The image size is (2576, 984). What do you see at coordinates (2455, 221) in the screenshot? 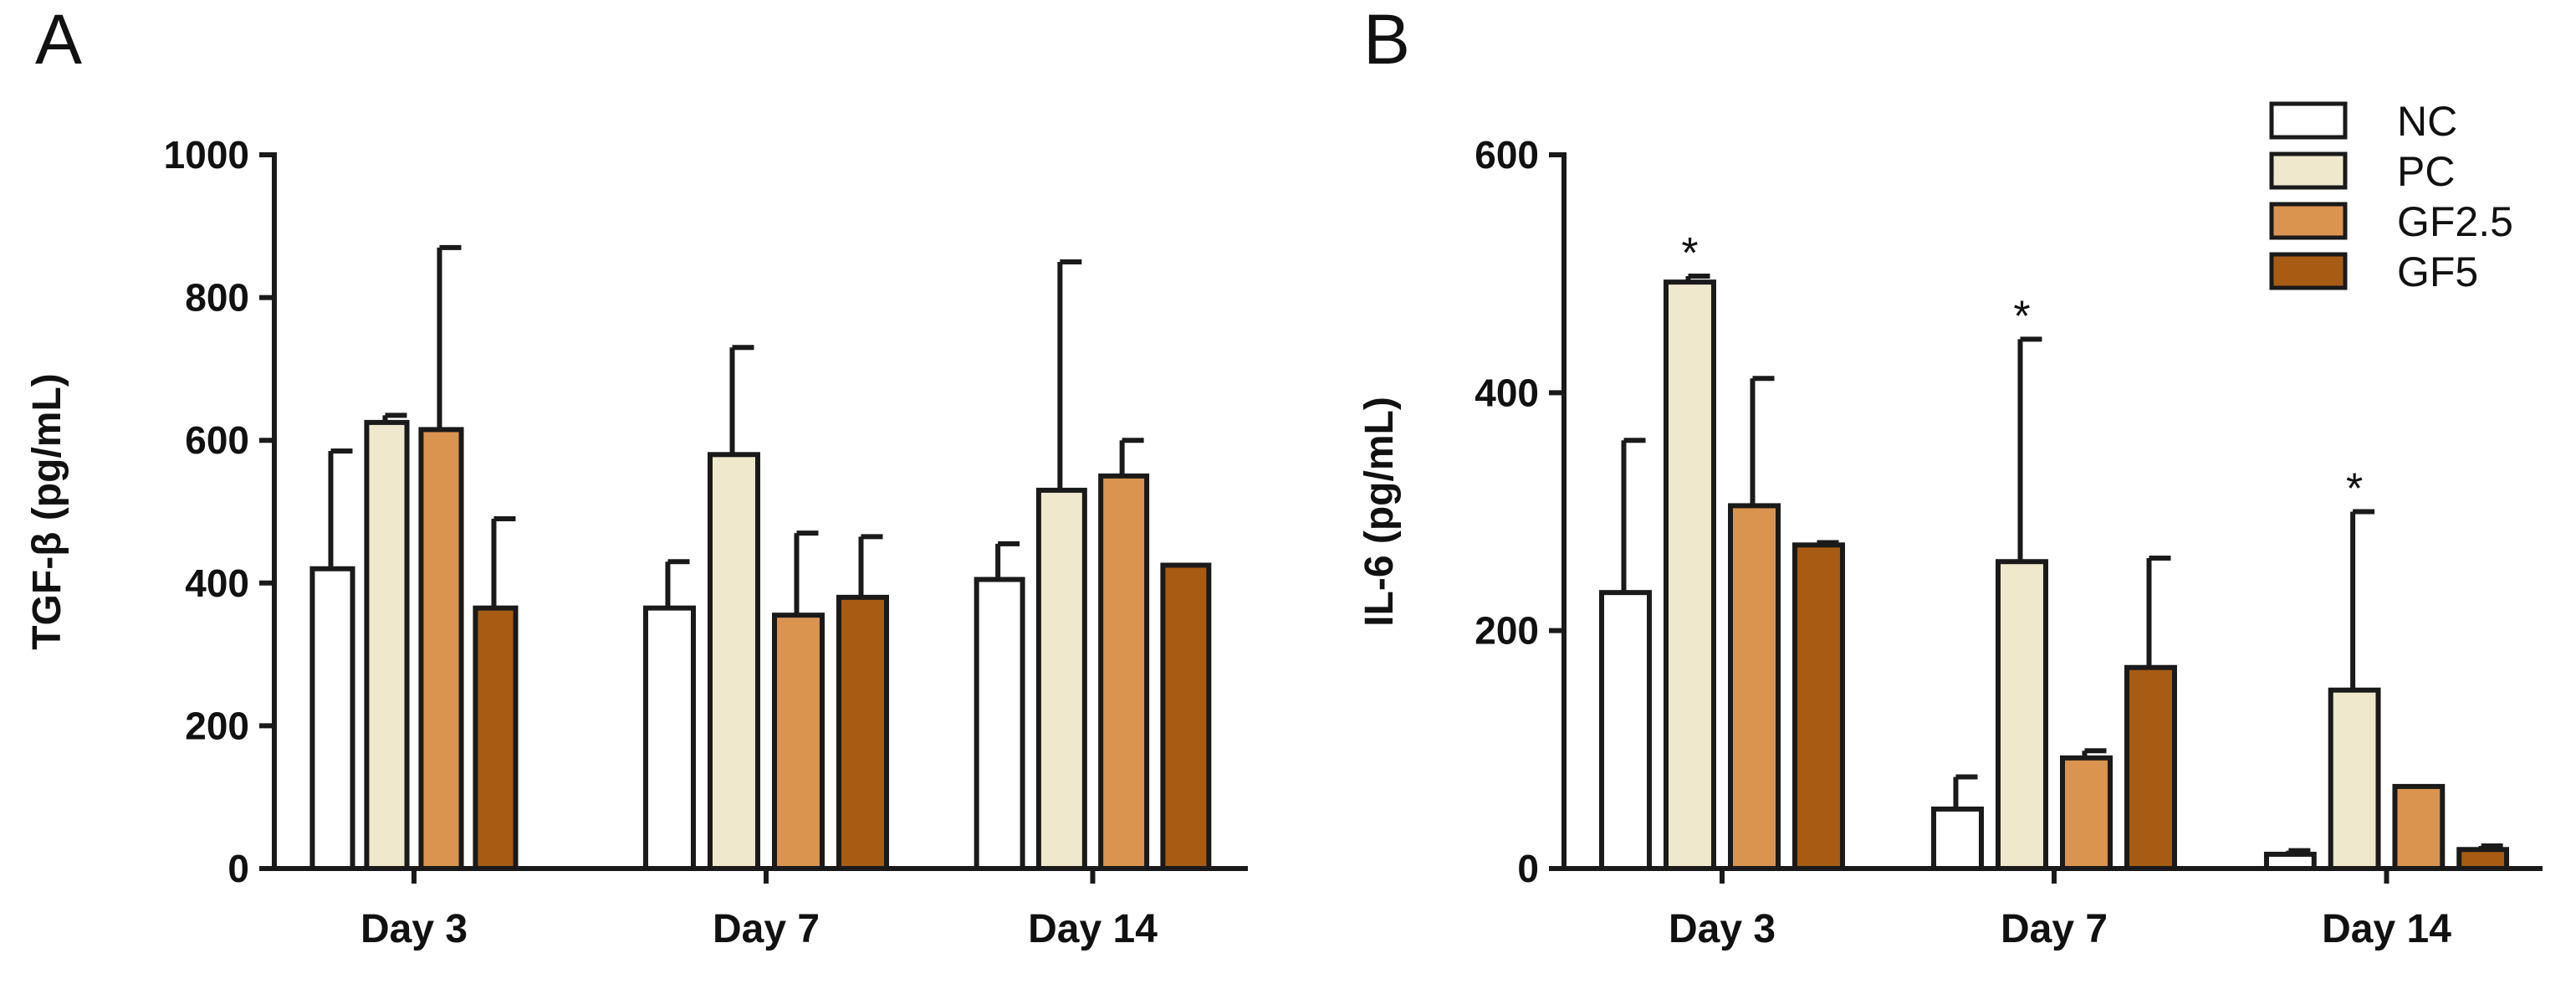
I see `legend-label: GF2.5` at bounding box center [2455, 221].